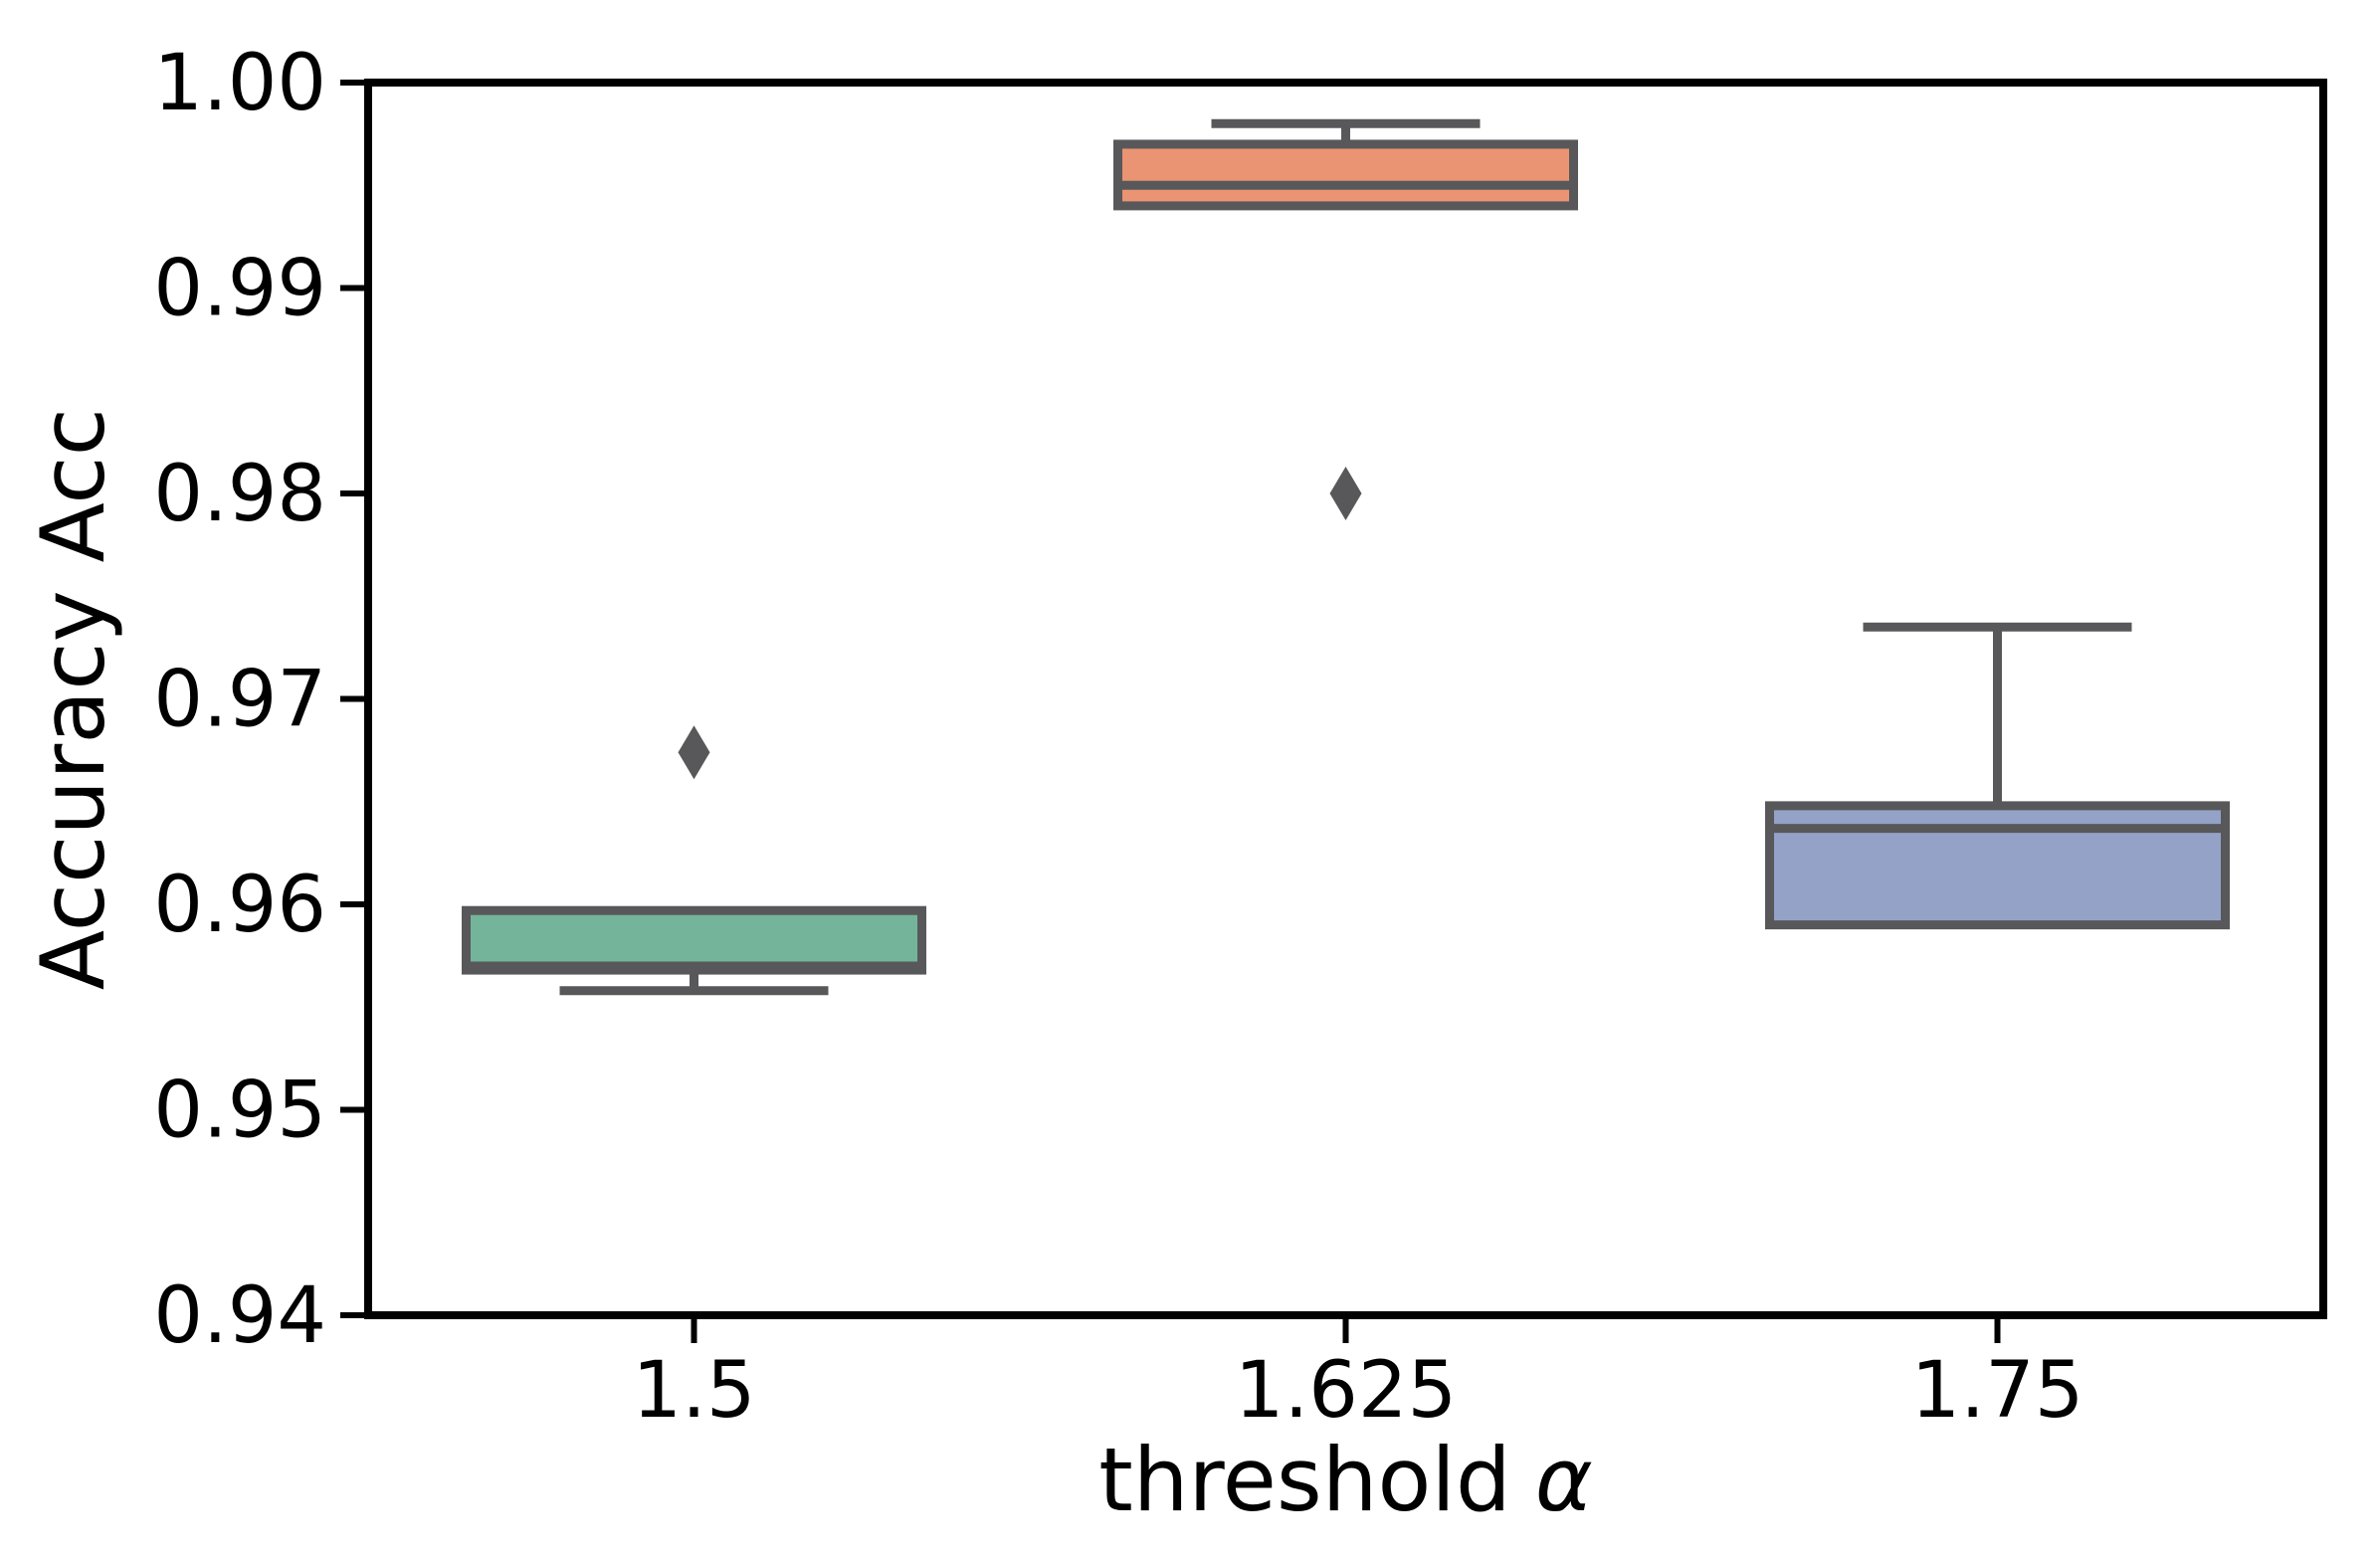 This screenshot has width=2380, height=1558. I want to click on x-axis-label: threshold α, so click(1345, 1480).